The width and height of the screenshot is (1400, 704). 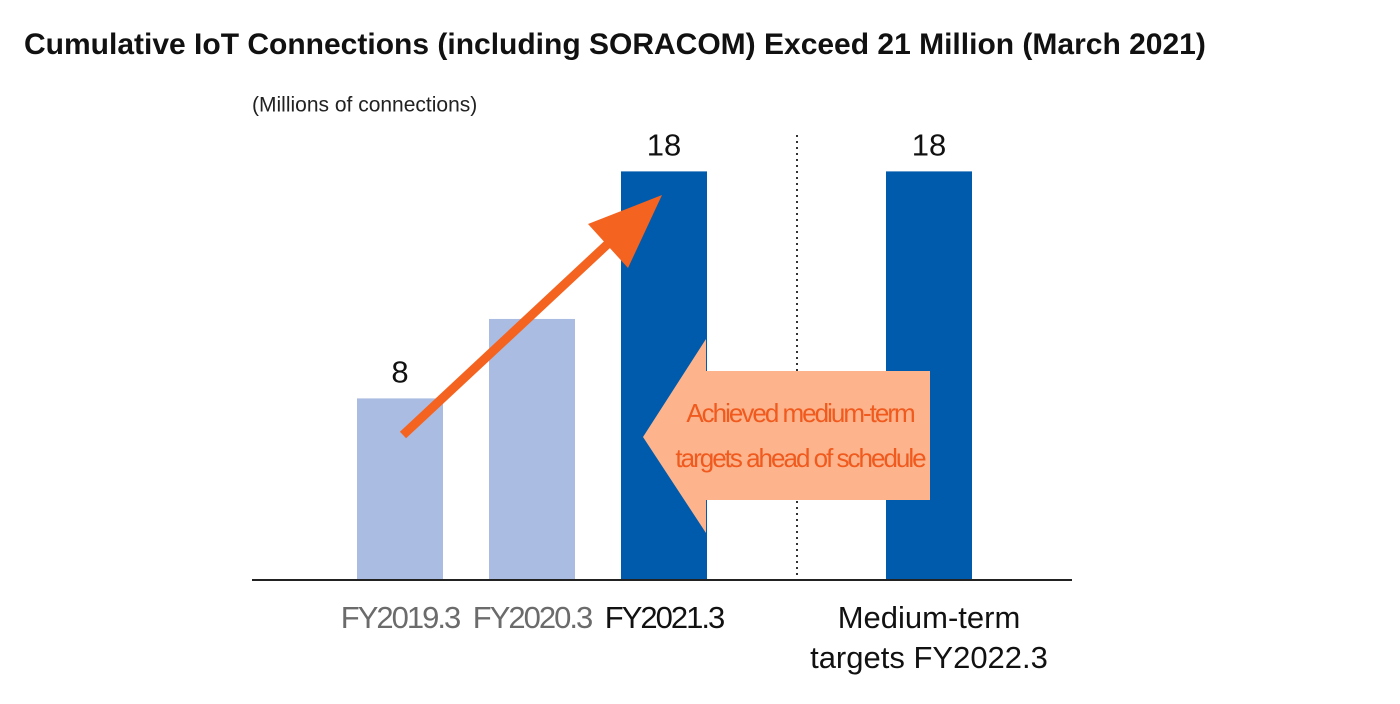 What do you see at coordinates (800, 458) in the screenshot?
I see `annotation: targets ahead of schedule` at bounding box center [800, 458].